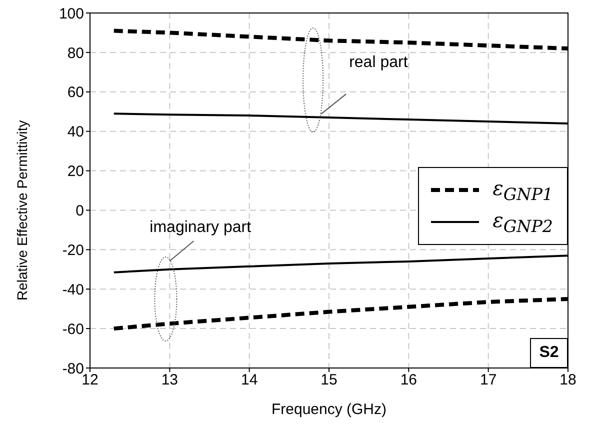  Describe the element at coordinates (73, 250) in the screenshot. I see `y-tick-label: -20` at that location.